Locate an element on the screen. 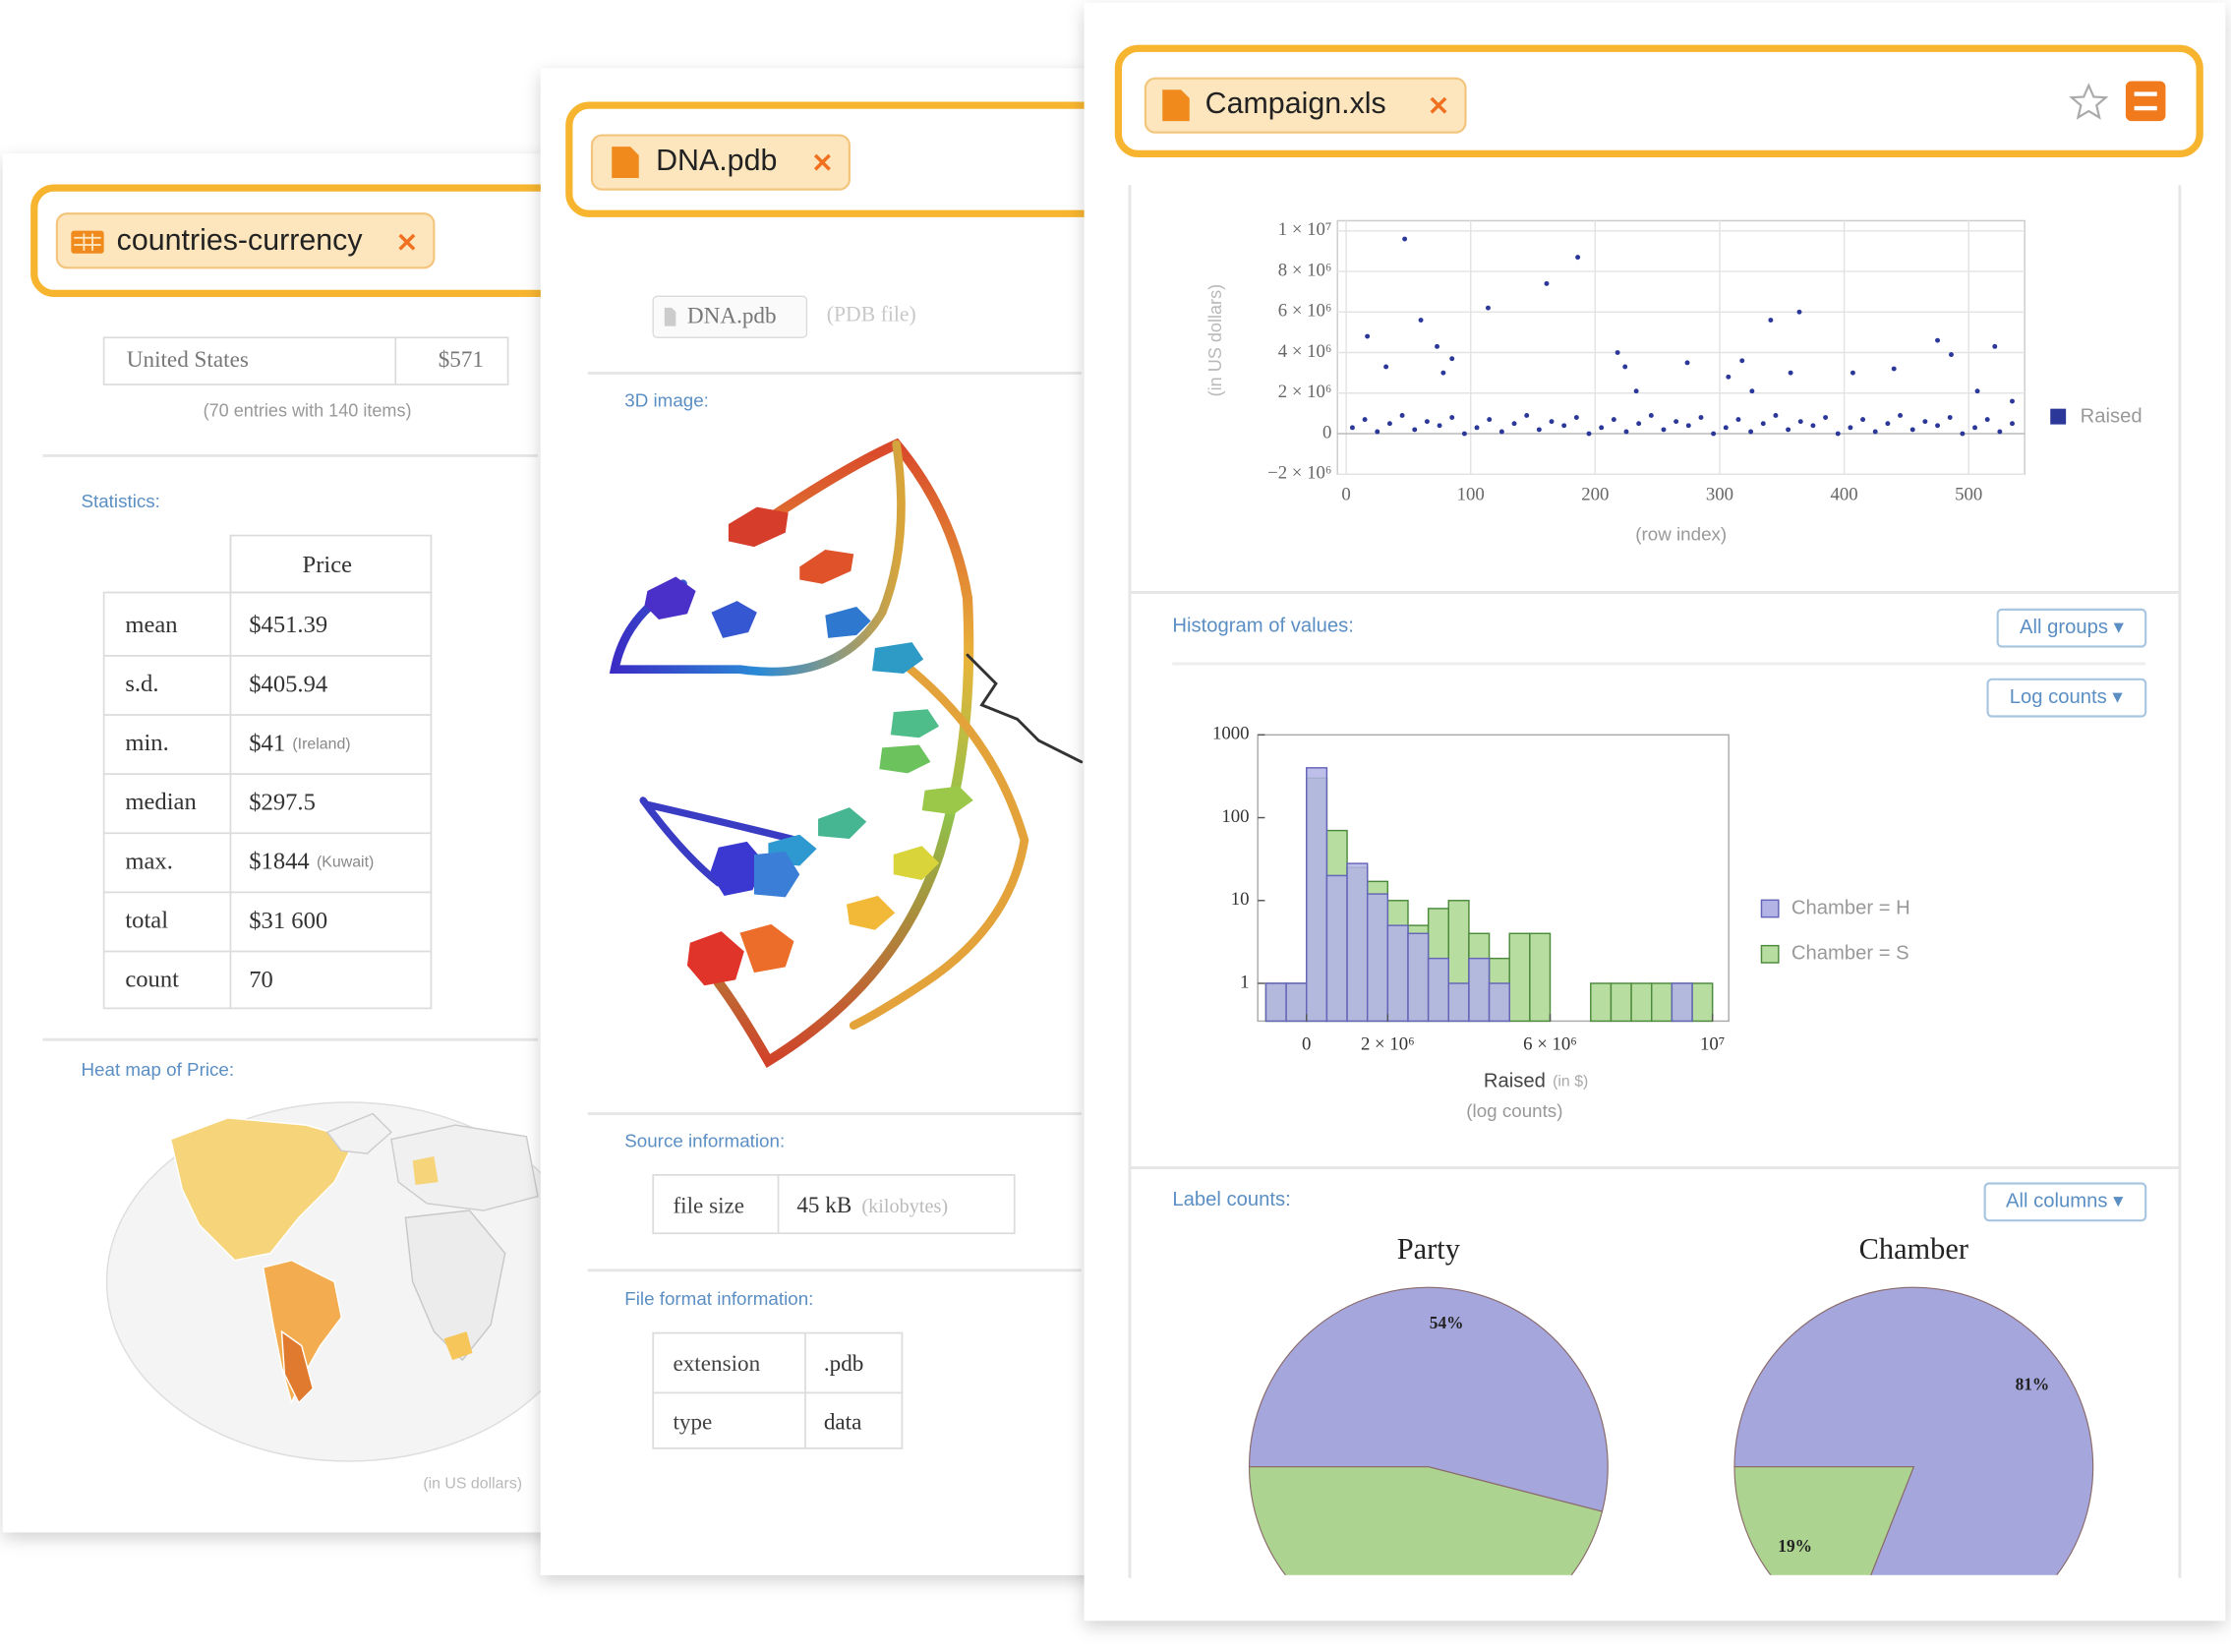  backbone is located at coordinates (939, 848).